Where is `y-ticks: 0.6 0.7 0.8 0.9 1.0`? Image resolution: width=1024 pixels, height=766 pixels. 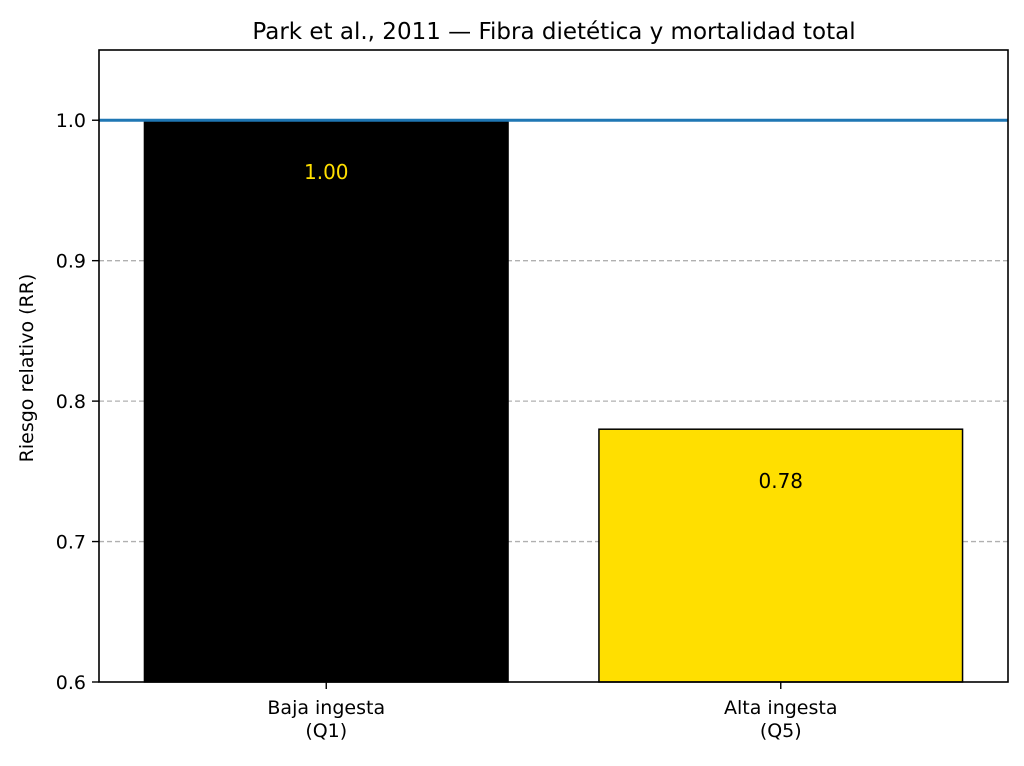 y-ticks: 0.6 0.7 0.8 0.9 1.0 is located at coordinates (77, 402).